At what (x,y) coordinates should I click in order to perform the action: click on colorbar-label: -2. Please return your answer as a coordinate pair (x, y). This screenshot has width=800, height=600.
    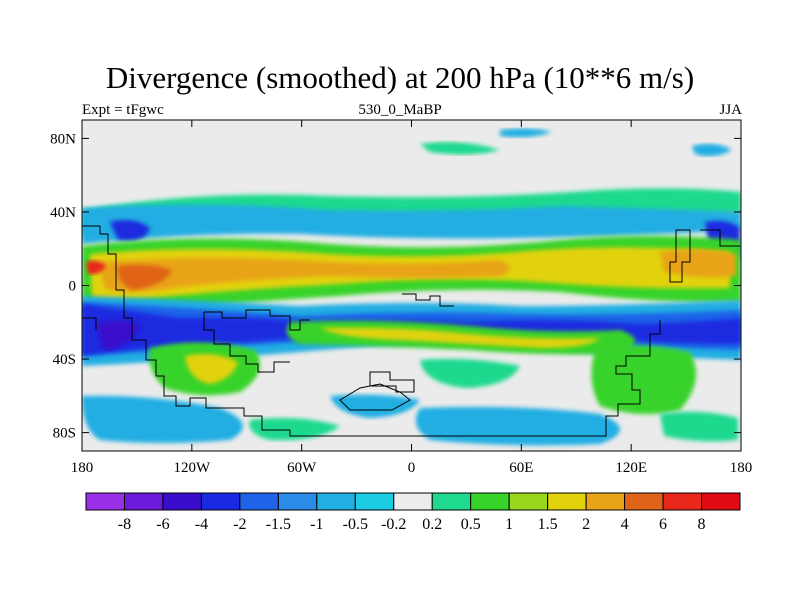
    Looking at the image, I should click on (239, 524).